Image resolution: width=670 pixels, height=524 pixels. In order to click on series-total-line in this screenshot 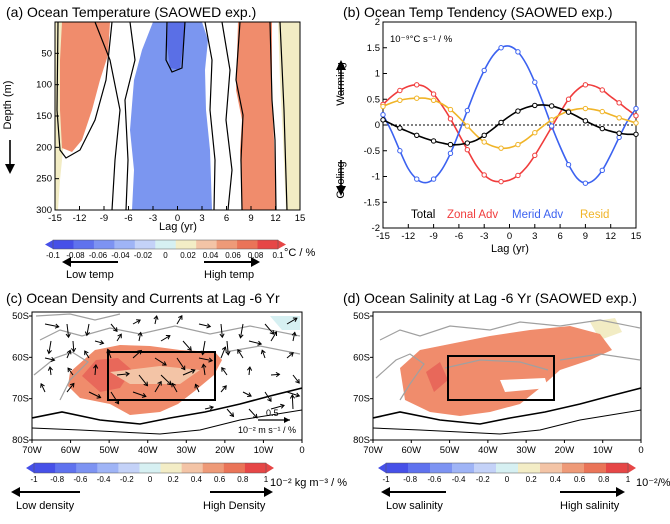, I will do `click(509, 125)`.